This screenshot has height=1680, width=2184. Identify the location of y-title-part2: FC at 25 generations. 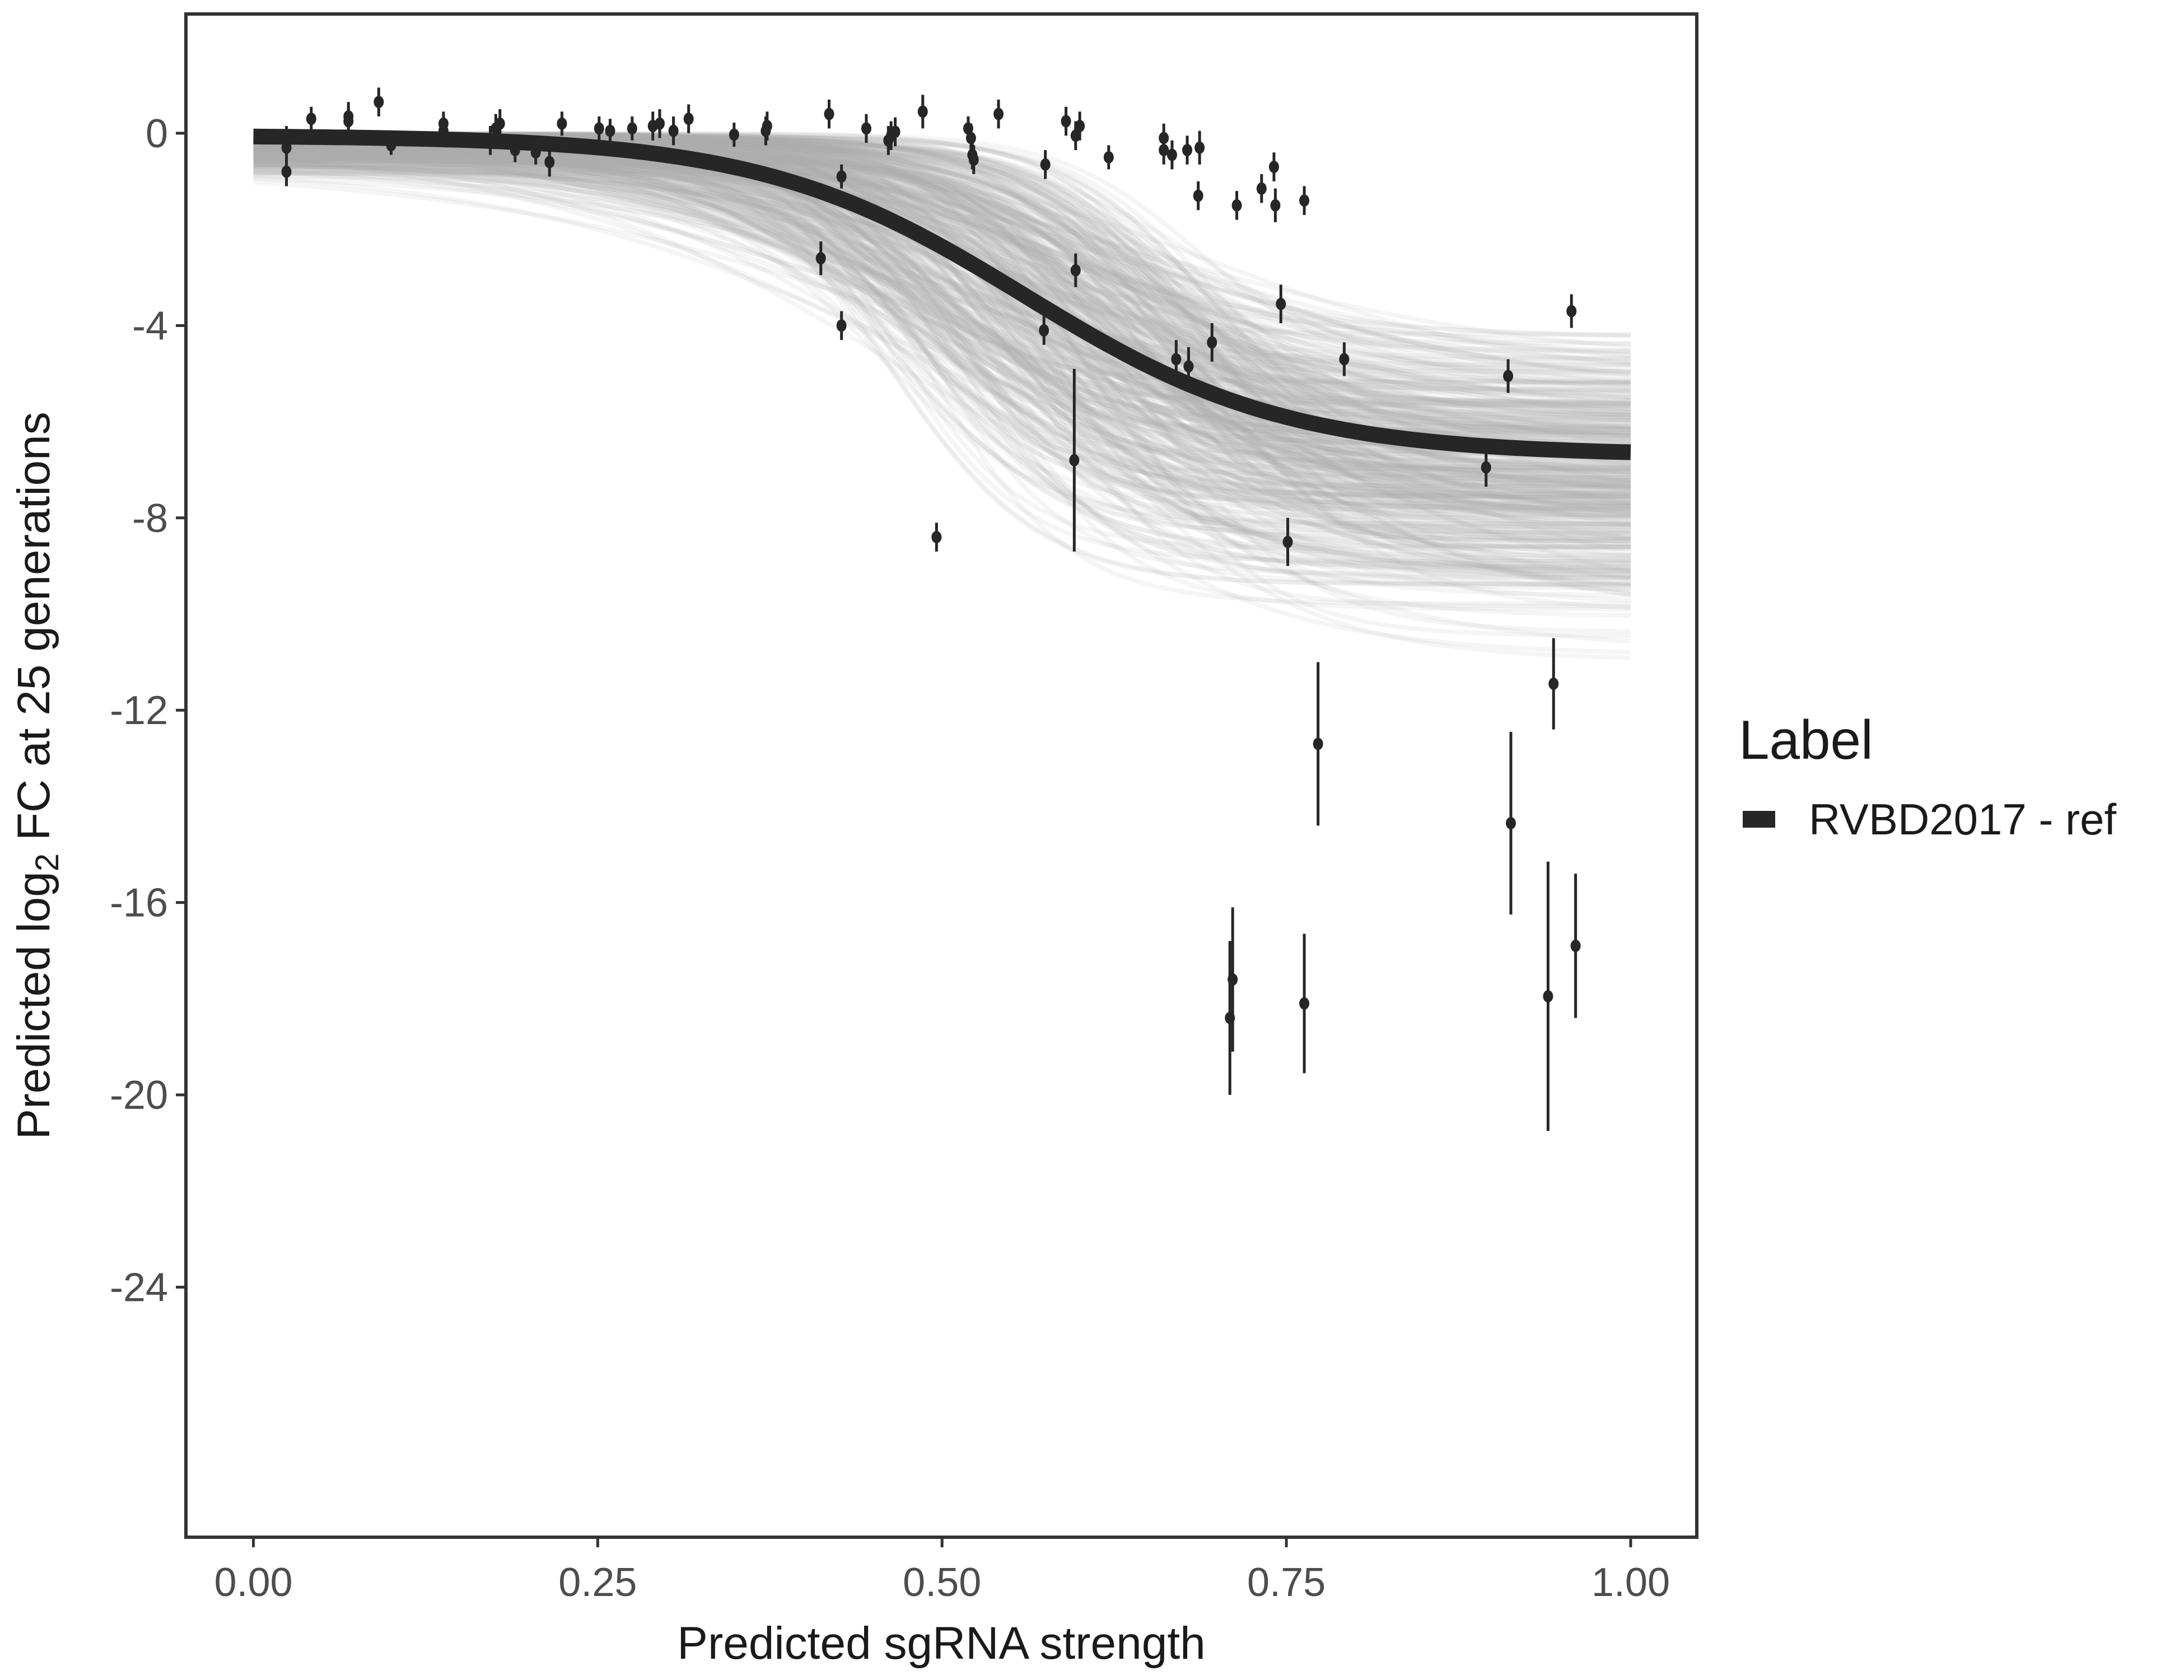
(34, 633).